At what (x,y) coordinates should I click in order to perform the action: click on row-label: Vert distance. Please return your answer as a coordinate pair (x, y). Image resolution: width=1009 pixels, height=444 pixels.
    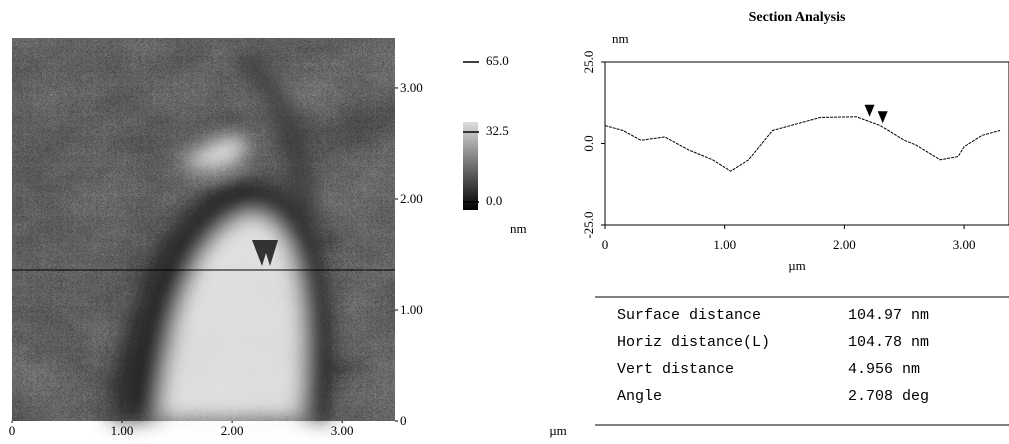
    Looking at the image, I should click on (675, 369).